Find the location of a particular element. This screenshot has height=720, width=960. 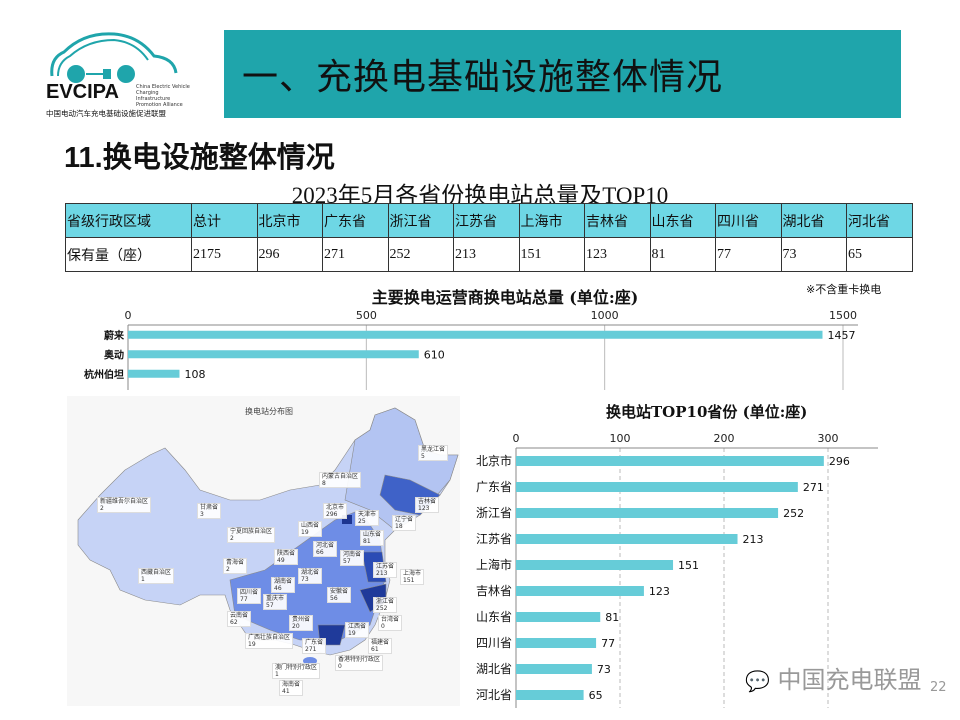

map-label-name: 贵州省 is located at coordinates (301, 619).